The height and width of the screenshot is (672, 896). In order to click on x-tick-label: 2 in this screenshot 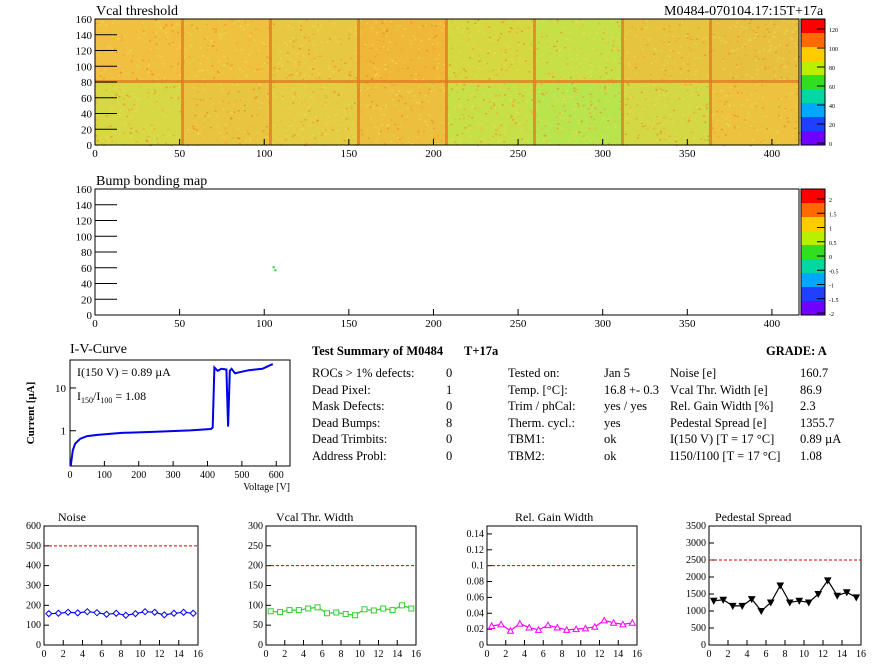, I will do `click(284, 654)`.